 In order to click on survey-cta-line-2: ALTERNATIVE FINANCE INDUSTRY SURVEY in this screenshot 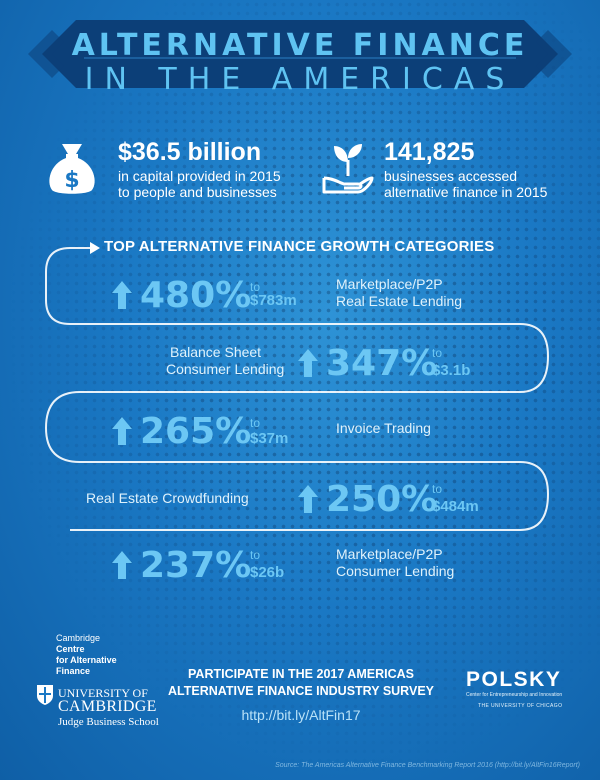, I will do `click(301, 691)`.